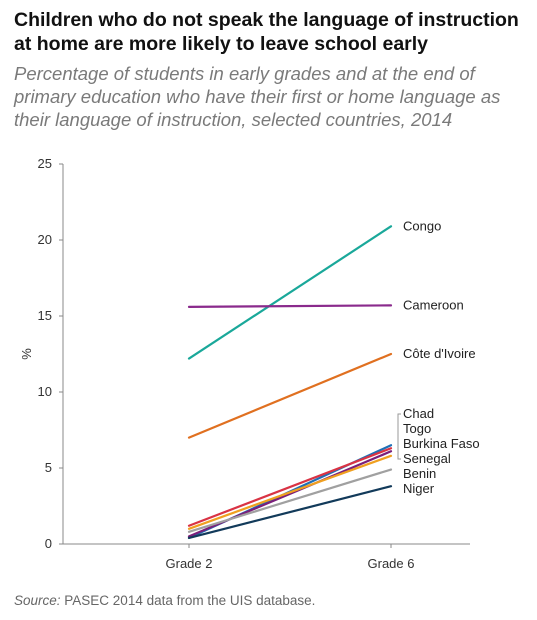 This screenshot has height=620, width=537. What do you see at coordinates (433, 304) in the screenshot?
I see `series-label: Cameroon` at bounding box center [433, 304].